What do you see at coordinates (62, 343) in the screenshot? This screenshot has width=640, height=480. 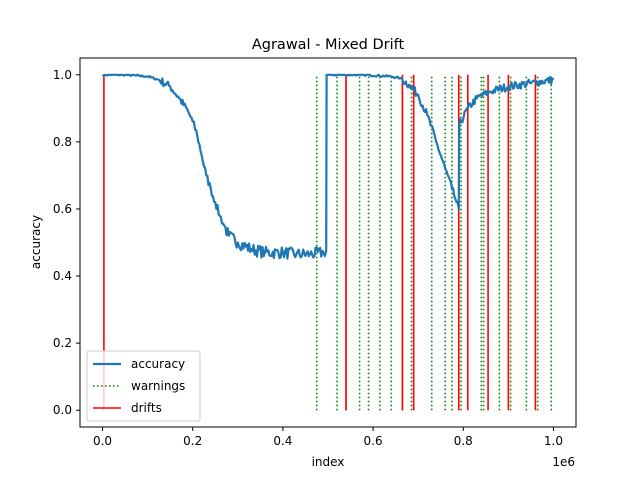 I see `y-tick-label: 0.2` at bounding box center [62, 343].